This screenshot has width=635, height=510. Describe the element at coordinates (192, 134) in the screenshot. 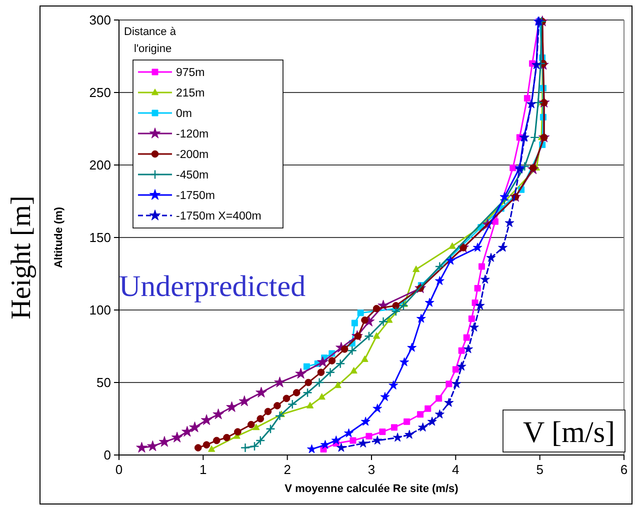

I see `legend-label: -120m` at that location.